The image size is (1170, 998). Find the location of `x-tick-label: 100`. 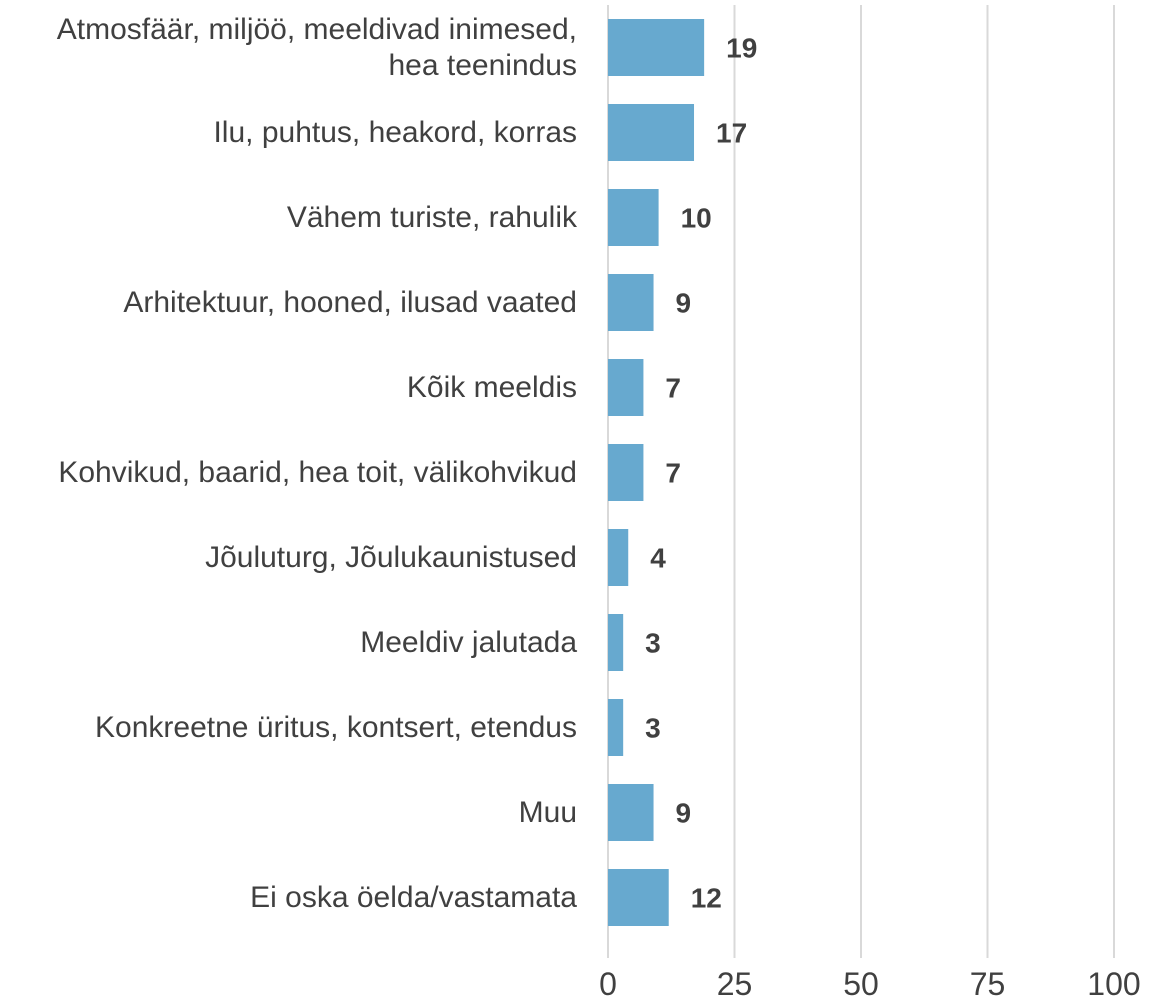

x-tick-label: 100 is located at coordinates (1113, 982).